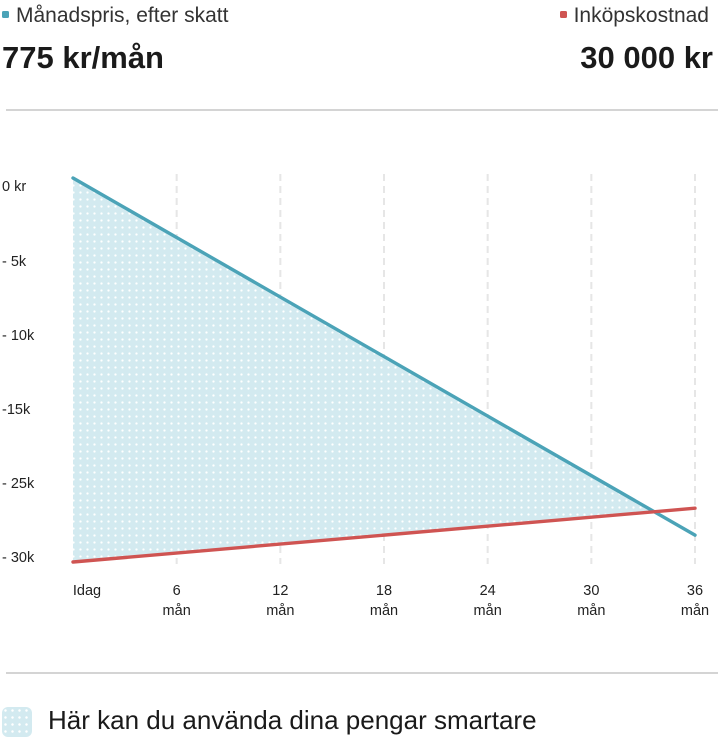 The image size is (721, 738). What do you see at coordinates (591, 591) in the screenshot?
I see `x-tick-label: 30` at bounding box center [591, 591].